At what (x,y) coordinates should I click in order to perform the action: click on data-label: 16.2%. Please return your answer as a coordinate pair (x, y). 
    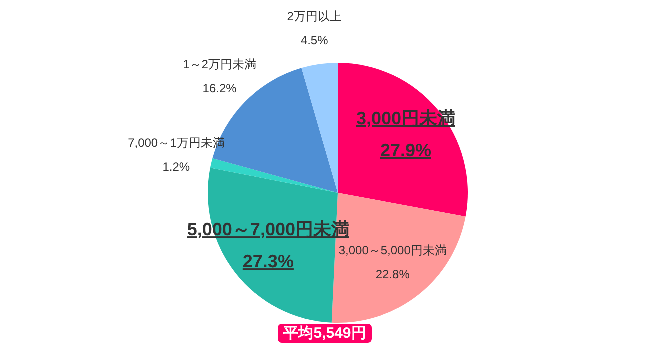
    Looking at the image, I should click on (220, 88).